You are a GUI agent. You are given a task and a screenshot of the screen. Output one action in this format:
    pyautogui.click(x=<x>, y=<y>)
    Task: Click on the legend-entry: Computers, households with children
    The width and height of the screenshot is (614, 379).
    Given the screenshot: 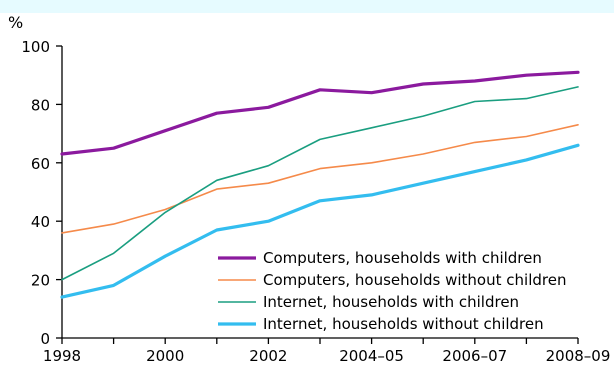 What is the action you would take?
    pyautogui.click(x=402, y=258)
    